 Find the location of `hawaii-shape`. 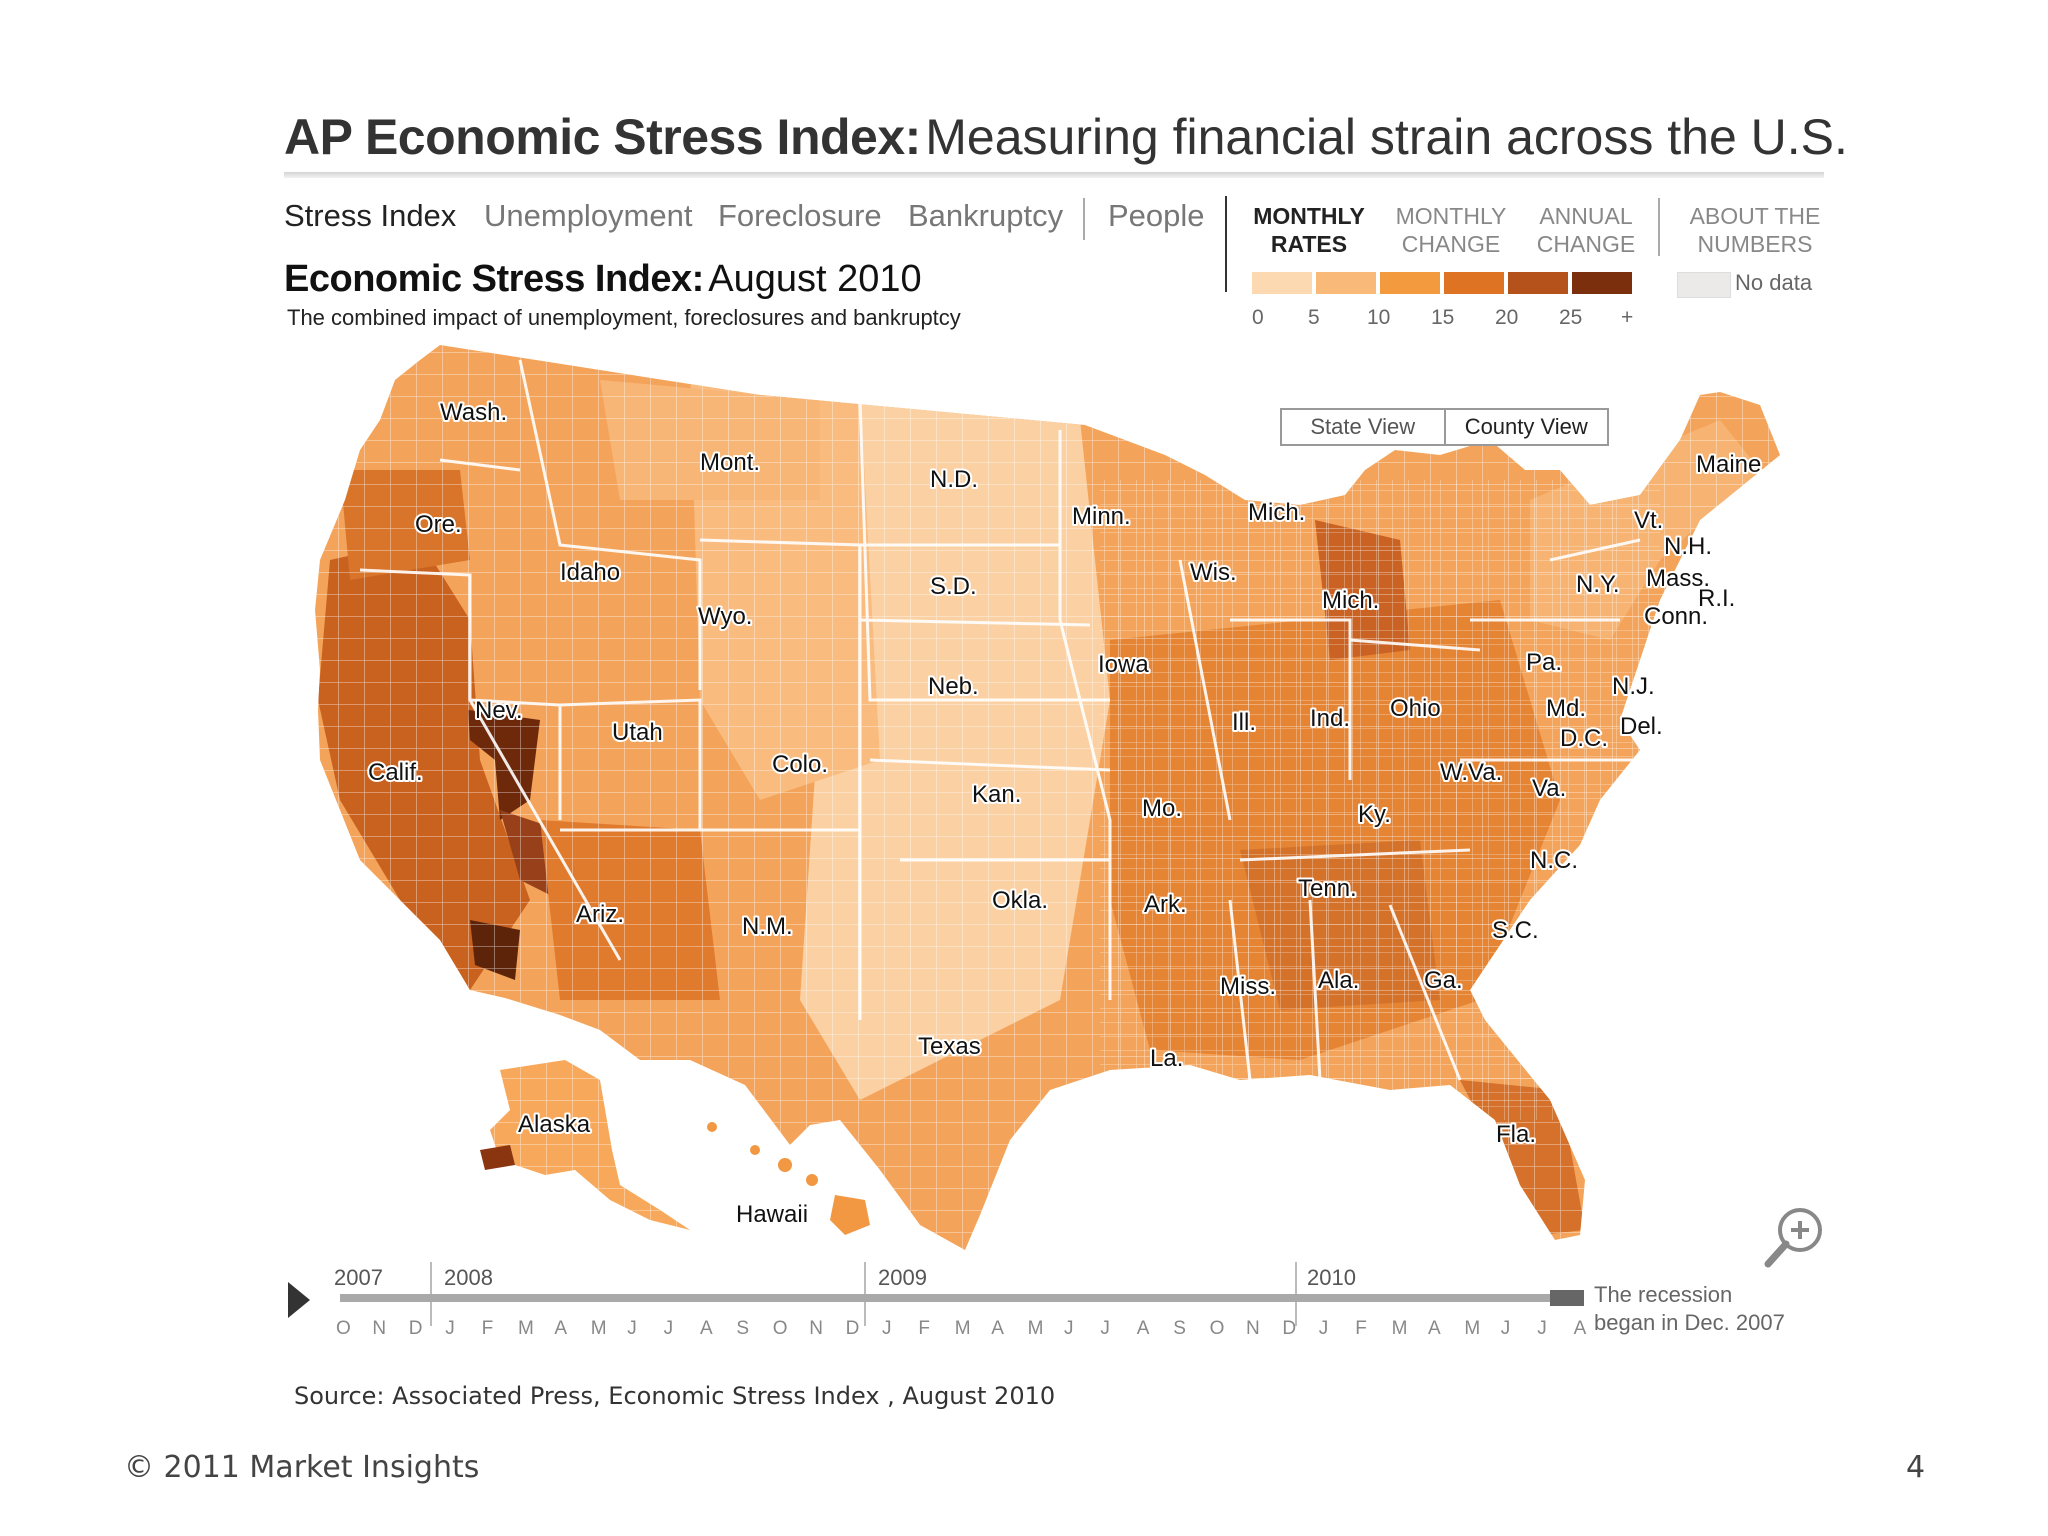

hawaii-shape is located at coordinates (788, 1178).